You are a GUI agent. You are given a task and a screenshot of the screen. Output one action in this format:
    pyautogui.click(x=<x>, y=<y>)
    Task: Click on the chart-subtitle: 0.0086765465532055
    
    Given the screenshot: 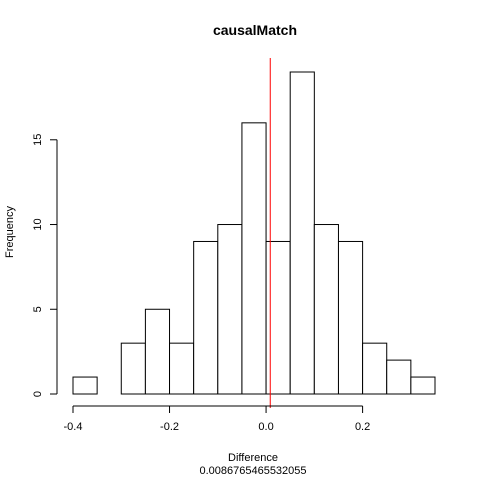 What is the action you would take?
    pyautogui.click(x=252, y=471)
    